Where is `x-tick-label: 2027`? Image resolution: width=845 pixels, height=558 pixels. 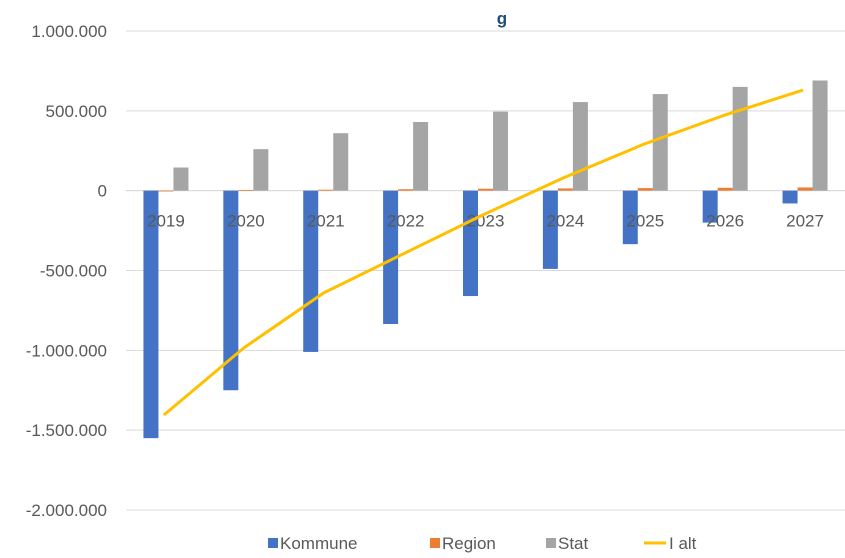 x-tick-label: 2027 is located at coordinates (805, 221).